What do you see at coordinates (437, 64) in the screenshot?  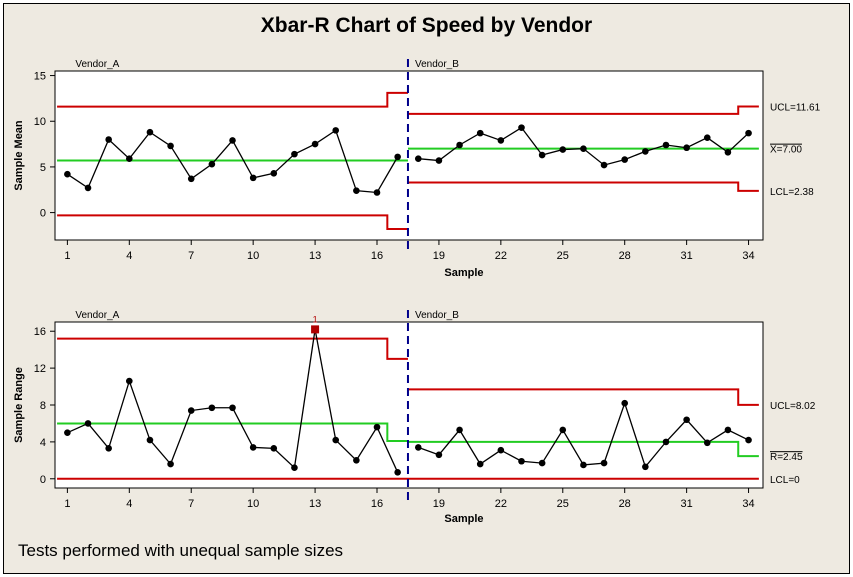 I see `xbar-stage-label-b: Vendor_B` at bounding box center [437, 64].